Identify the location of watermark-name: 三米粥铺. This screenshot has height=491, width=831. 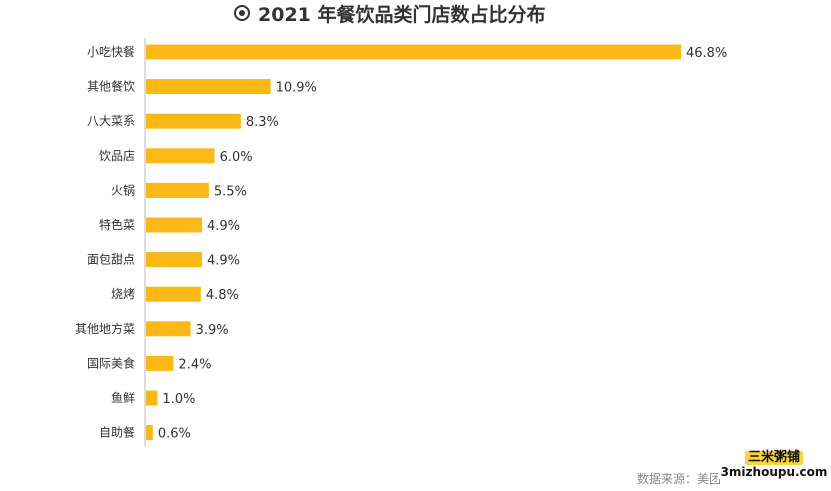
(773, 458).